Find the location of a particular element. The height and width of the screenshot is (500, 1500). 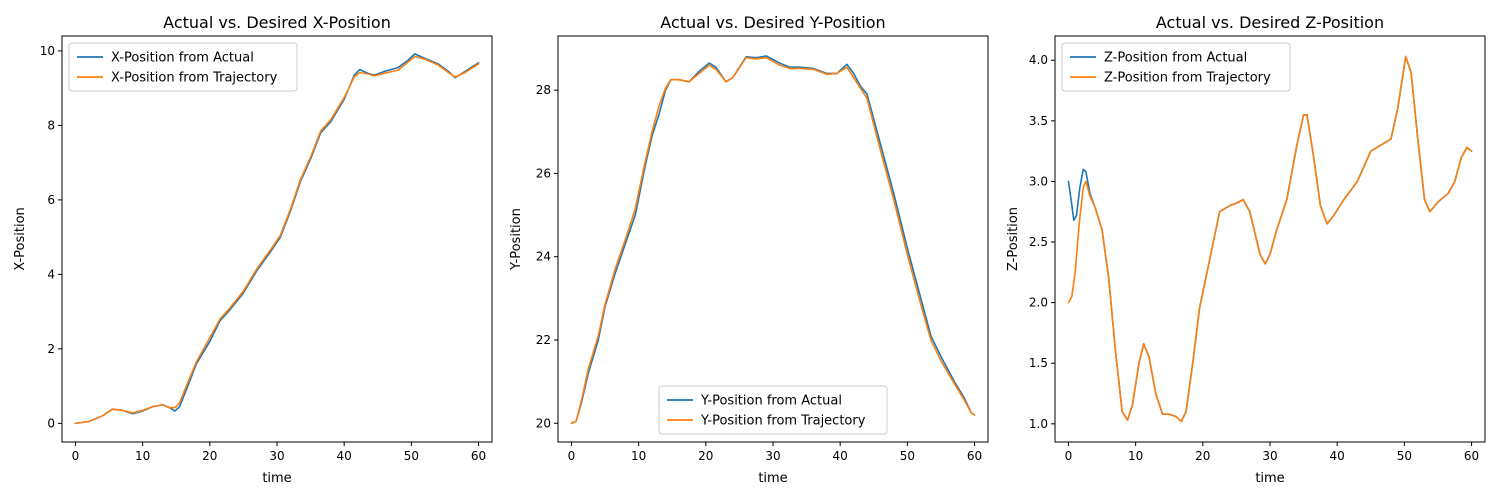

y-tick-label: 28 is located at coordinates (543, 90).